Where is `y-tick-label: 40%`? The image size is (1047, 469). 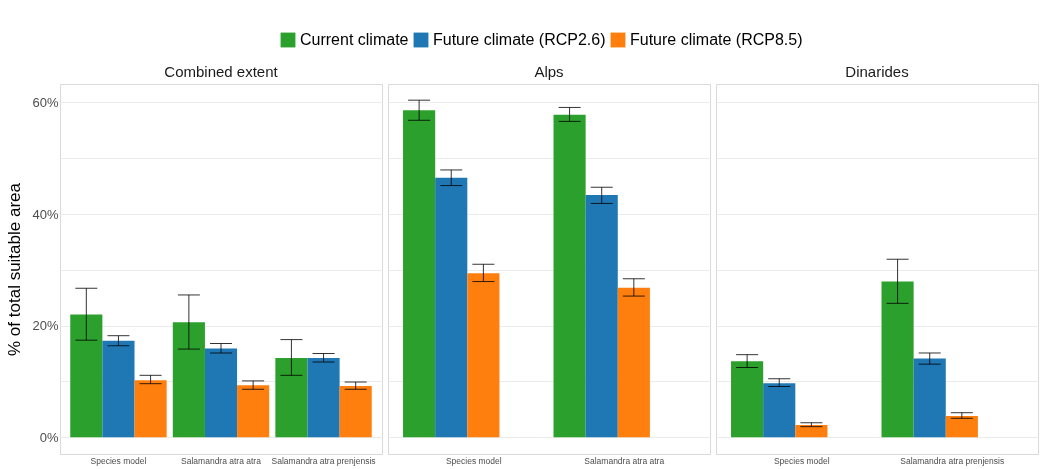
y-tick-label: 40% is located at coordinates (45, 214).